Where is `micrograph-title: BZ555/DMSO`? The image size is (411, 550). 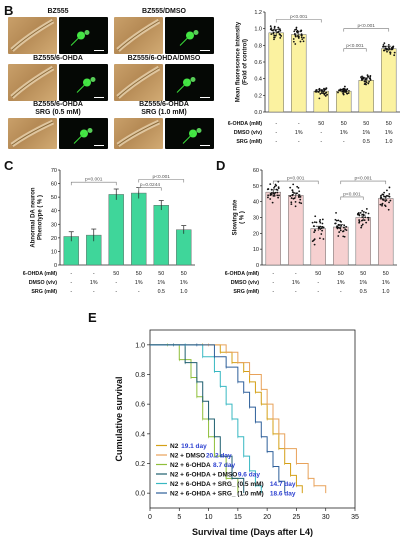 micrograph-title: BZ555/DMSO is located at coordinates (164, 12).